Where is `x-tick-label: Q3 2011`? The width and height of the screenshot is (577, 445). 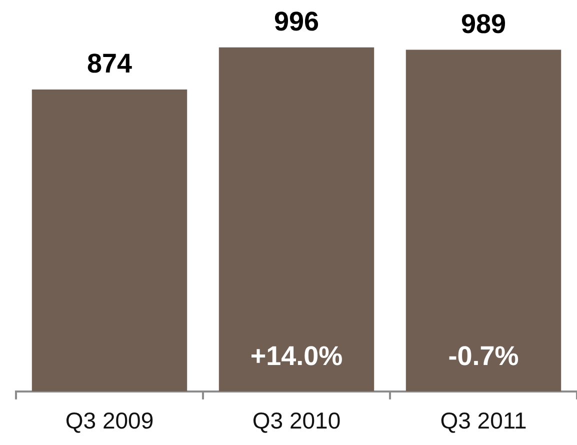
x-tick-label: Q3 2011 is located at coordinates (483, 421).